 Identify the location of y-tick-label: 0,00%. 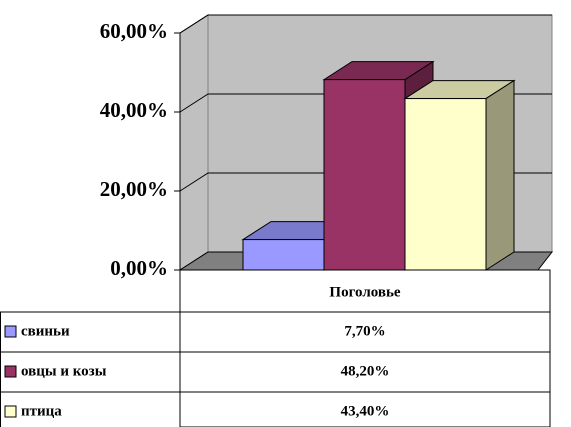
(139, 268).